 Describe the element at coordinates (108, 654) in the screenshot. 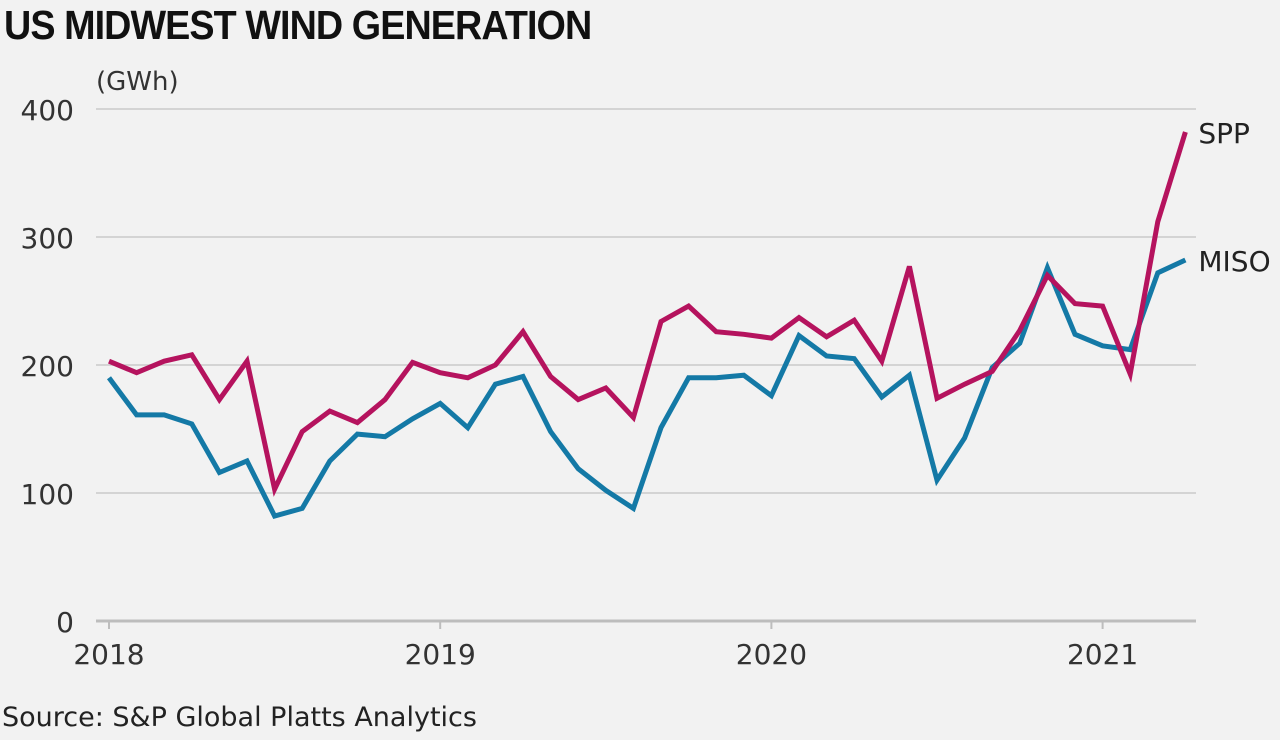

I see `x-tick-label: 2018` at that location.